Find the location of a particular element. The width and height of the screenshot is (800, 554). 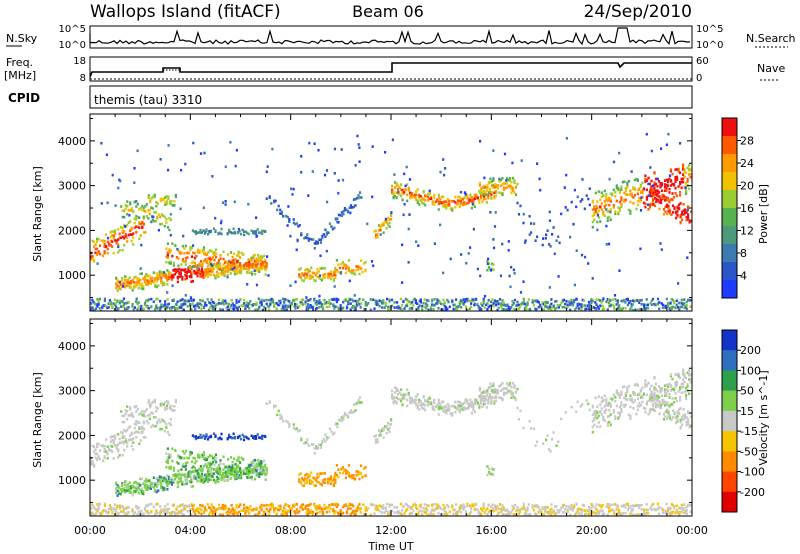

freq-unit-label: [MHz] is located at coordinates (20, 75).